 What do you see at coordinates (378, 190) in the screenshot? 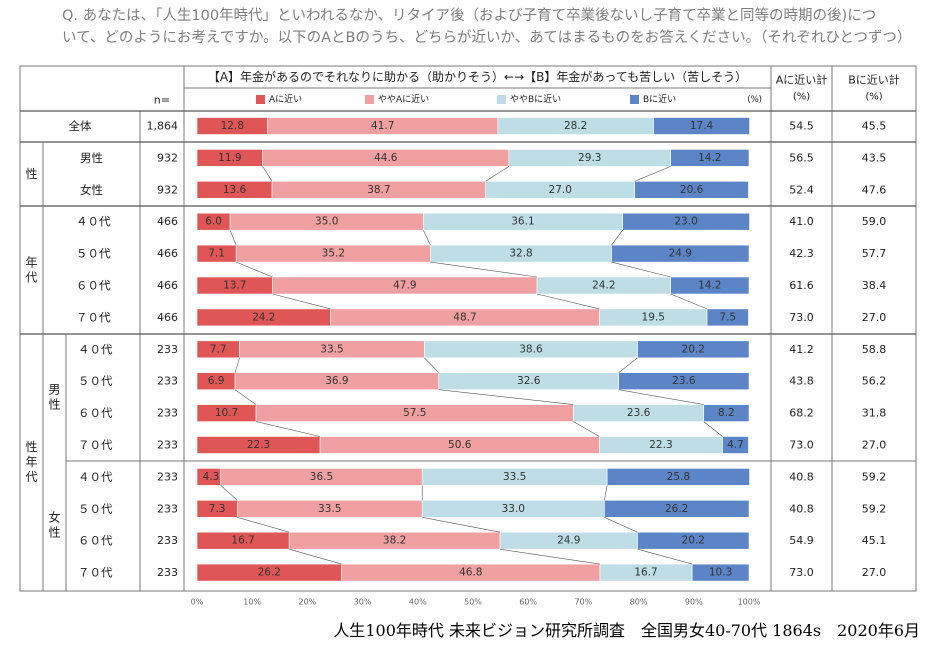
I see `data-label-r3-2: 38.7` at bounding box center [378, 190].